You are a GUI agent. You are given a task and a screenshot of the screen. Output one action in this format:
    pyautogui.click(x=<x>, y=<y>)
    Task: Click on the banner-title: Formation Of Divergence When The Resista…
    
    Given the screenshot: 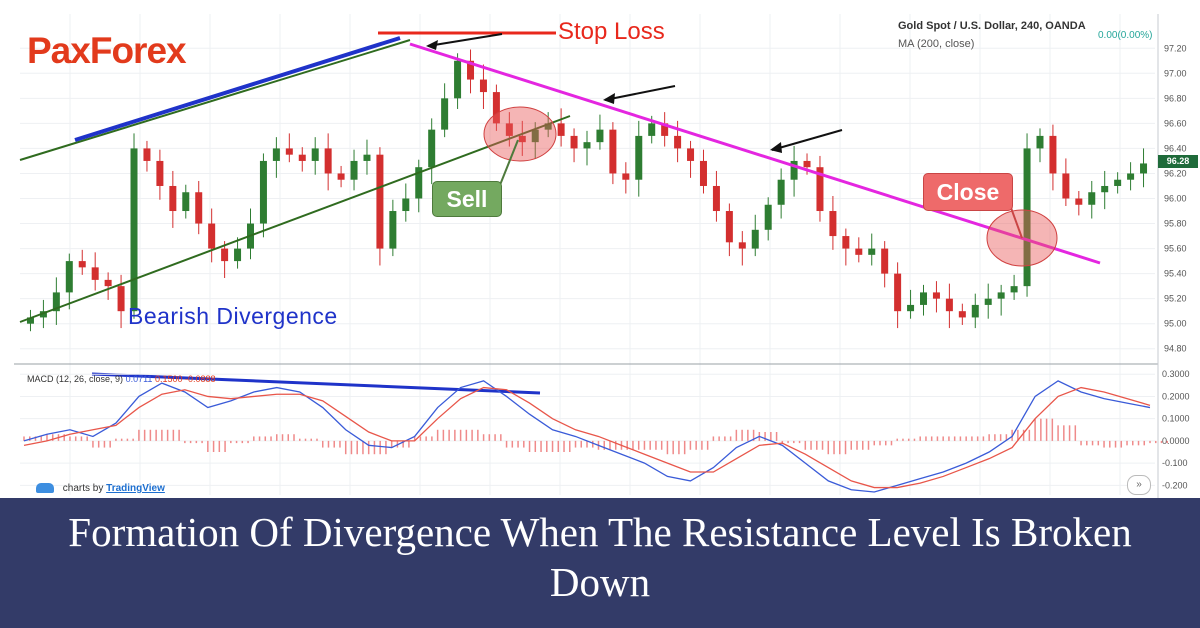 What is the action you would take?
    pyautogui.click(x=600, y=557)
    